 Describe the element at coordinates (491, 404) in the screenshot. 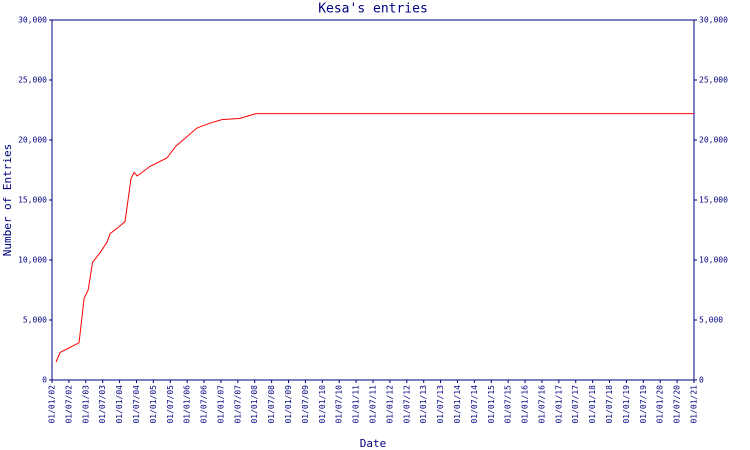

I see `x-tick-label: 01/01/15` at that location.